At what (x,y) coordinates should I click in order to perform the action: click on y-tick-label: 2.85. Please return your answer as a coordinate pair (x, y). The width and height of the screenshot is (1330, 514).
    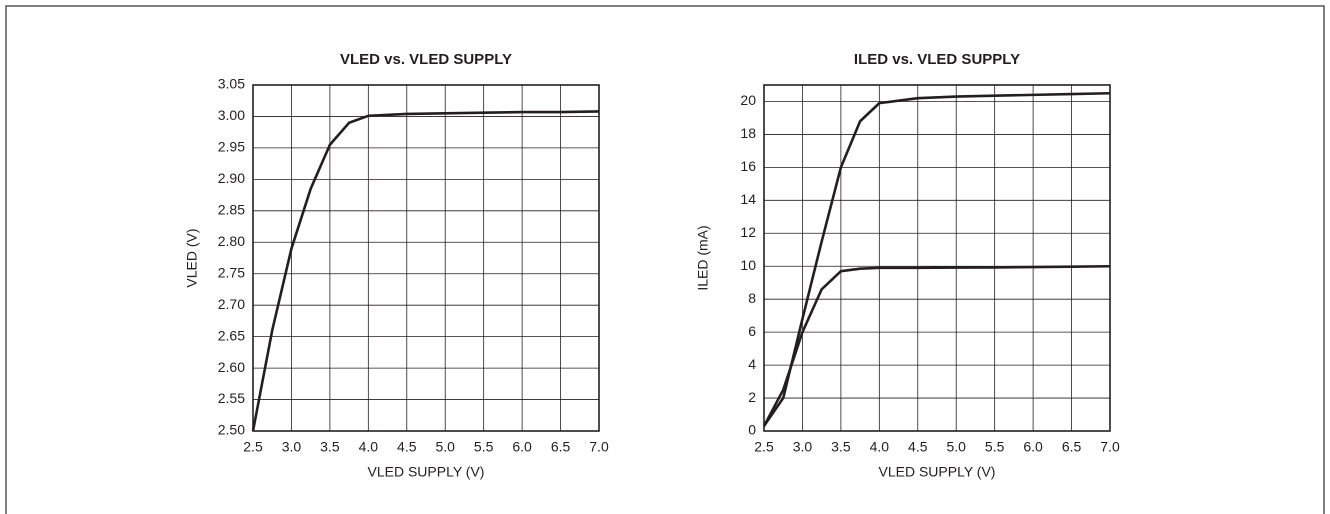
    Looking at the image, I should click on (231, 210).